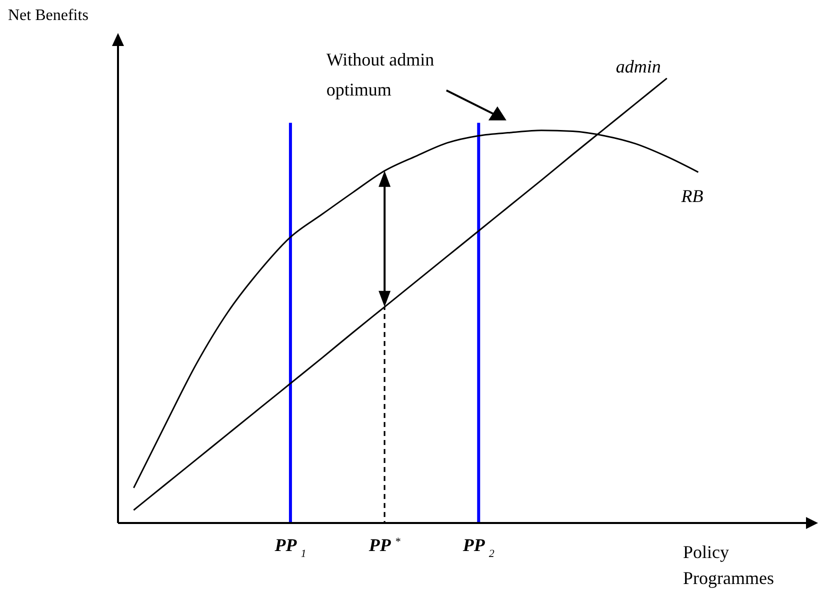 The width and height of the screenshot is (818, 590). Describe the element at coordinates (728, 565) in the screenshot. I see `x-axis-title: Policy Programmes` at that location.